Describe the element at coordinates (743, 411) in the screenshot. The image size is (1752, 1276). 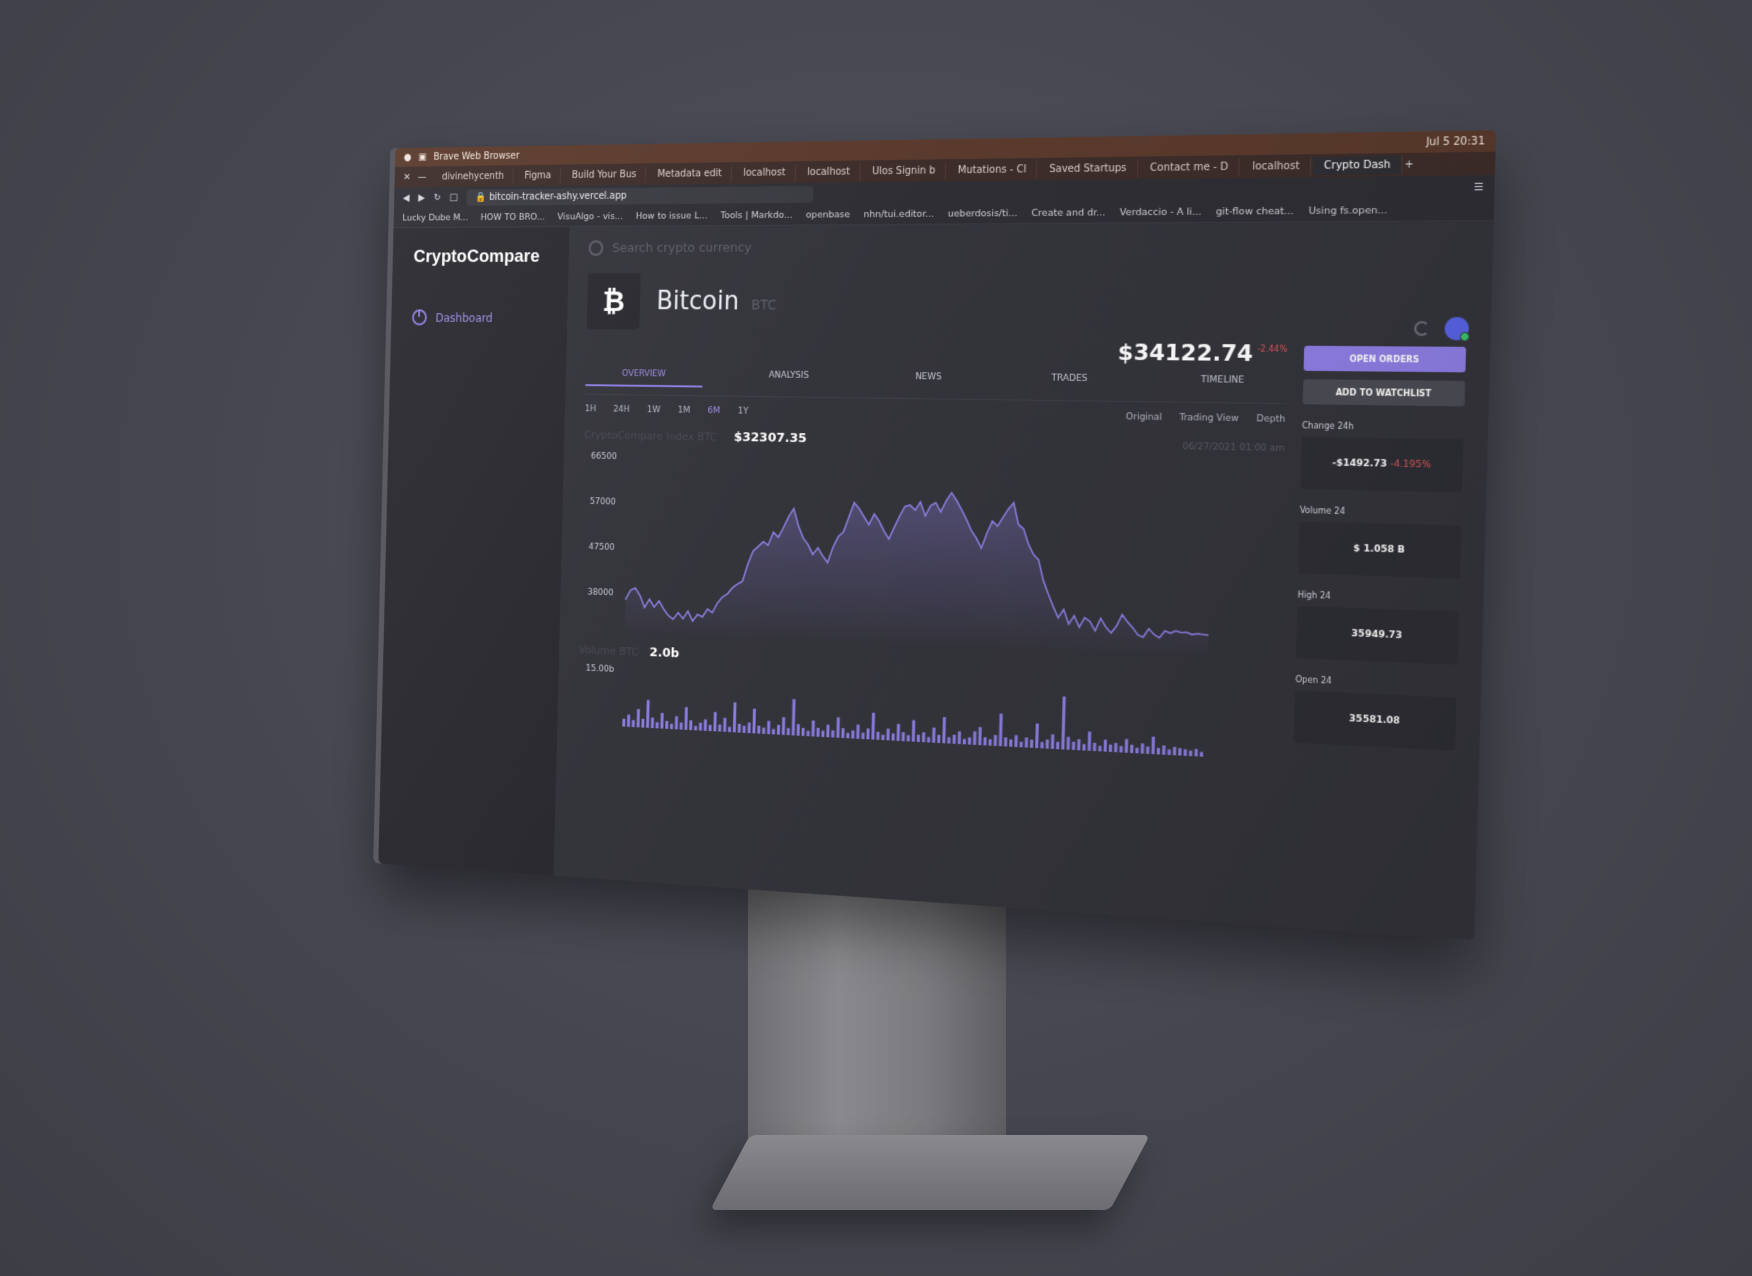
I see `range-1y: 1Y` at that location.